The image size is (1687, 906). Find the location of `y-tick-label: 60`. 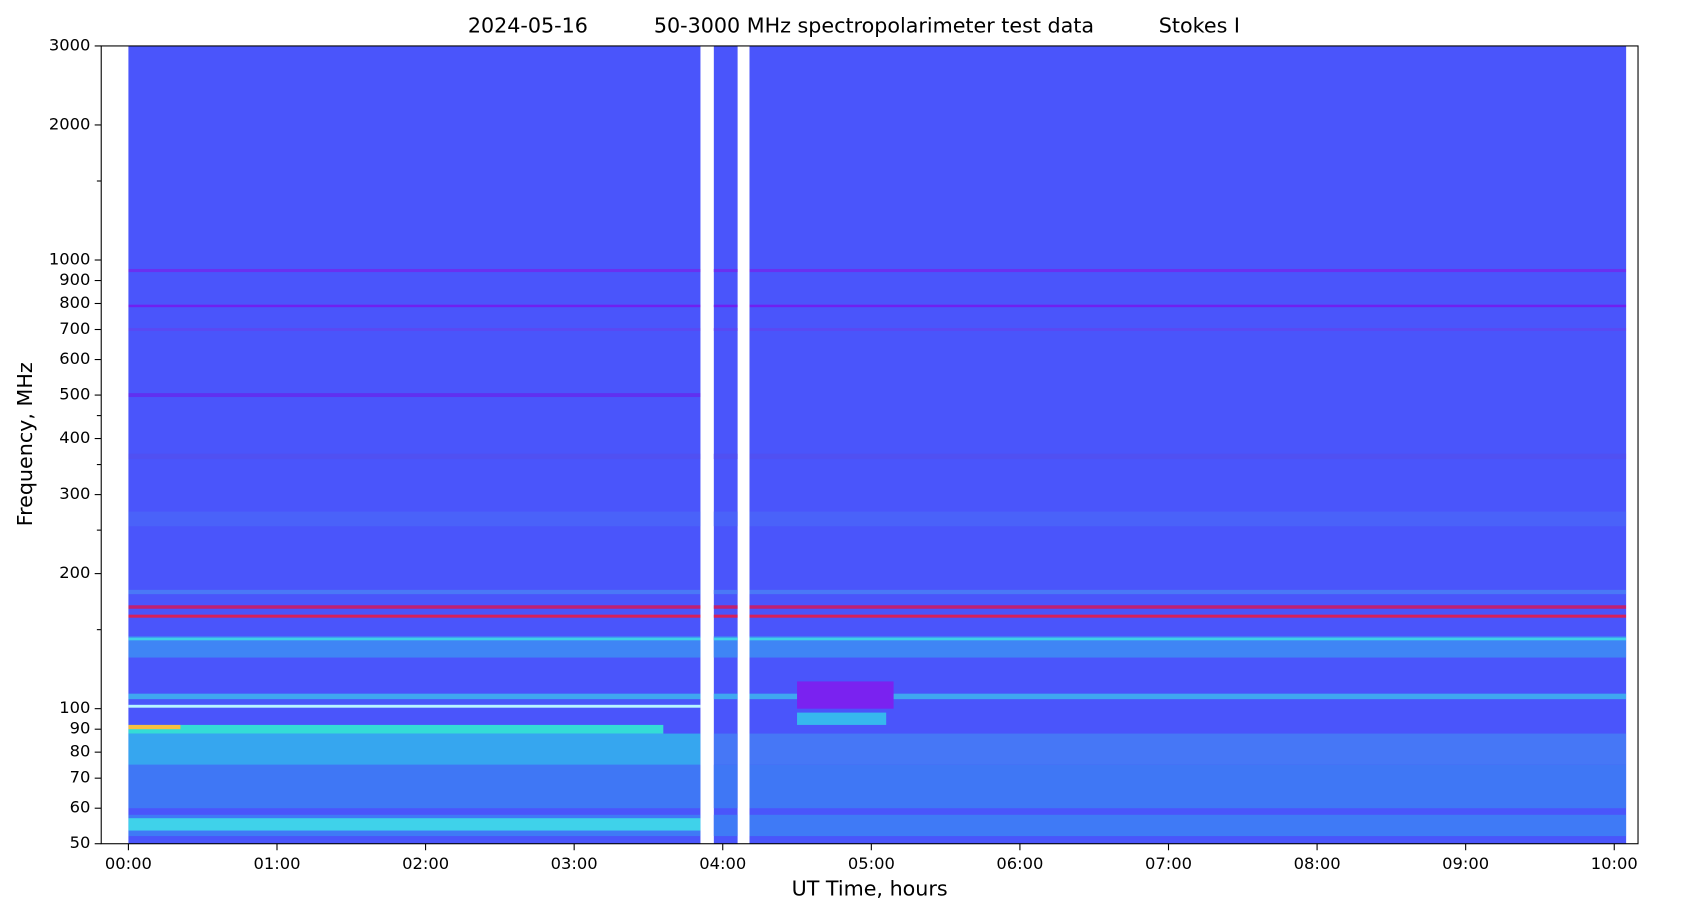

y-tick-label: 60 is located at coordinates (80, 807).